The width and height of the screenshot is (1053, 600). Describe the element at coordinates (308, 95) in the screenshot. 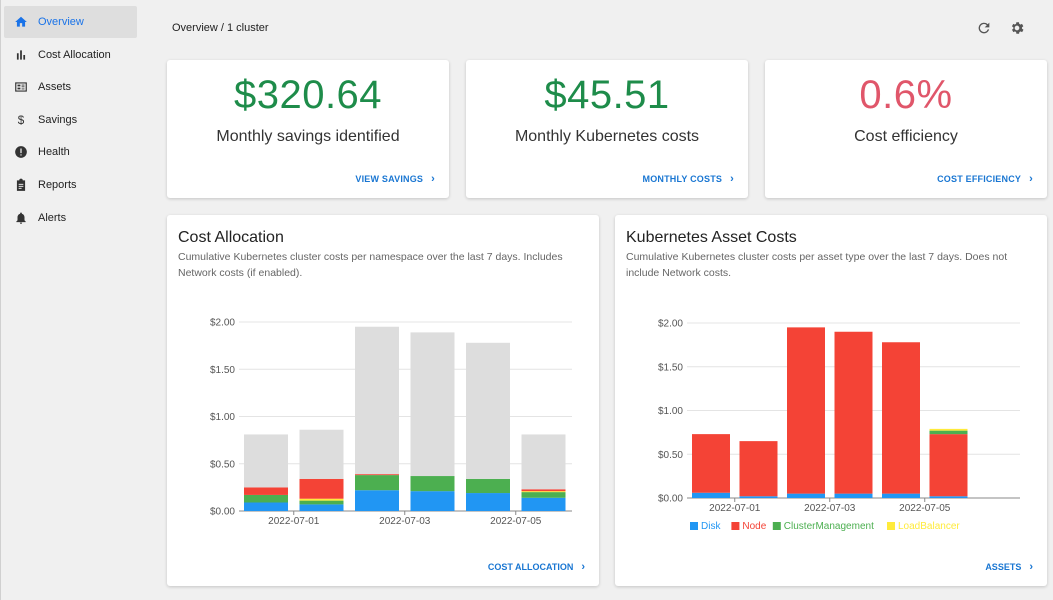

I see `kpi-value: $320.64` at that location.